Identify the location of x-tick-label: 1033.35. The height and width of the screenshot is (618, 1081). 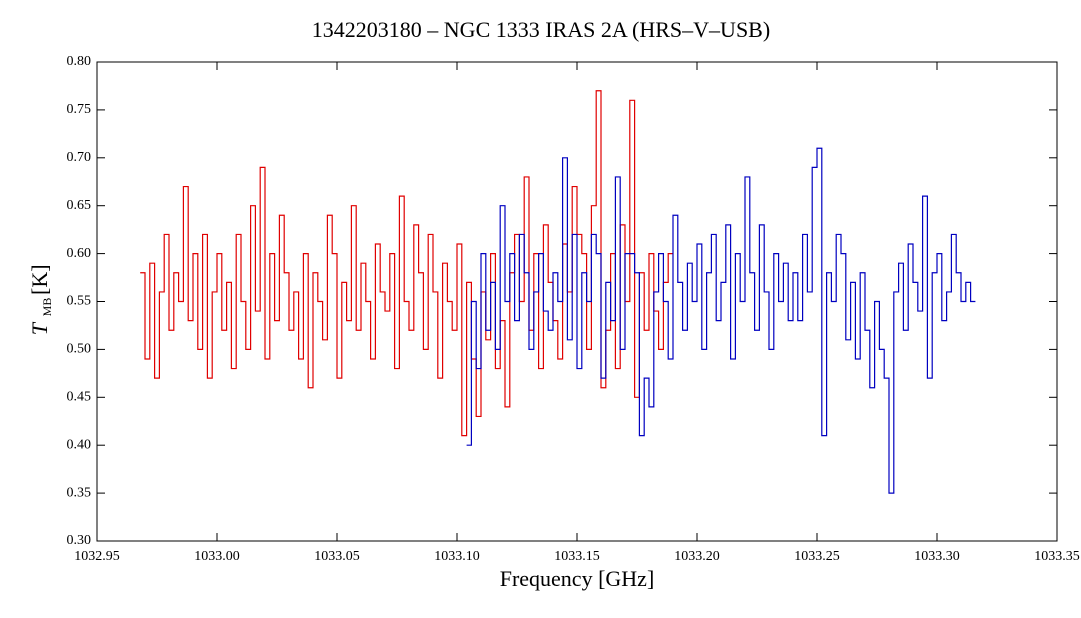
(1057, 556).